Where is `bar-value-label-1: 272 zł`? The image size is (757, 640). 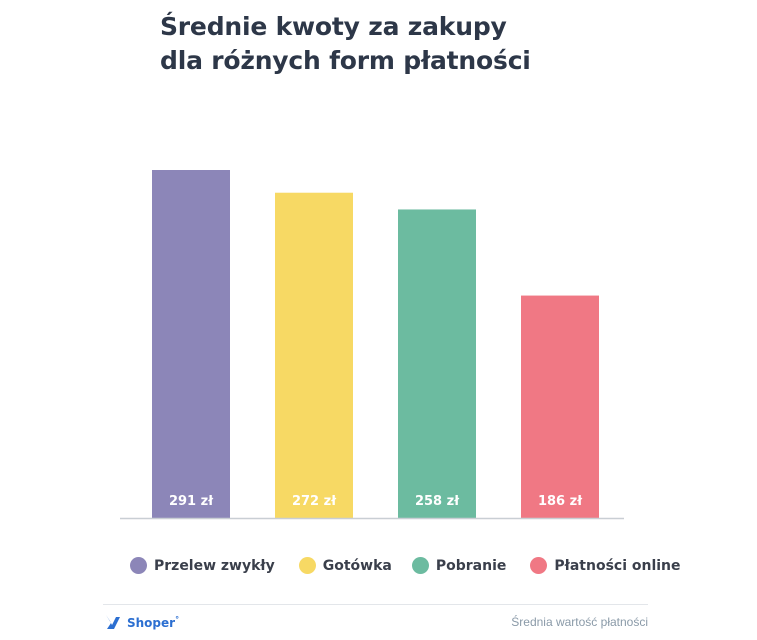 bar-value-label-1: 272 zł is located at coordinates (314, 501).